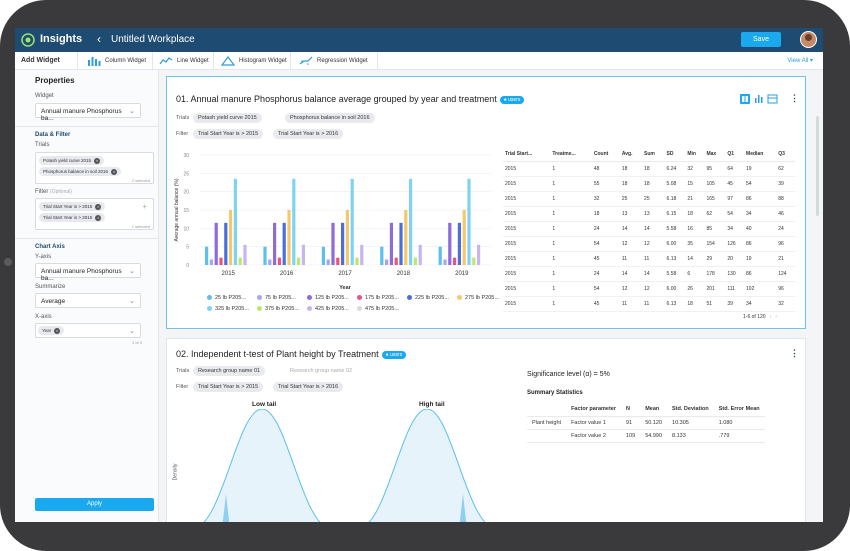 This screenshot has height=551, width=850. I want to click on column-header: Q3, so click(785, 154).